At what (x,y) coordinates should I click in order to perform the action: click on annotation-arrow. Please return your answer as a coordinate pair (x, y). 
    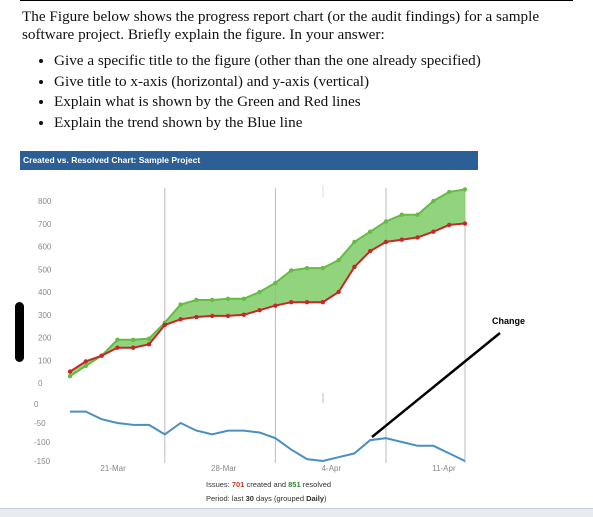
    Looking at the image, I should click on (436, 385).